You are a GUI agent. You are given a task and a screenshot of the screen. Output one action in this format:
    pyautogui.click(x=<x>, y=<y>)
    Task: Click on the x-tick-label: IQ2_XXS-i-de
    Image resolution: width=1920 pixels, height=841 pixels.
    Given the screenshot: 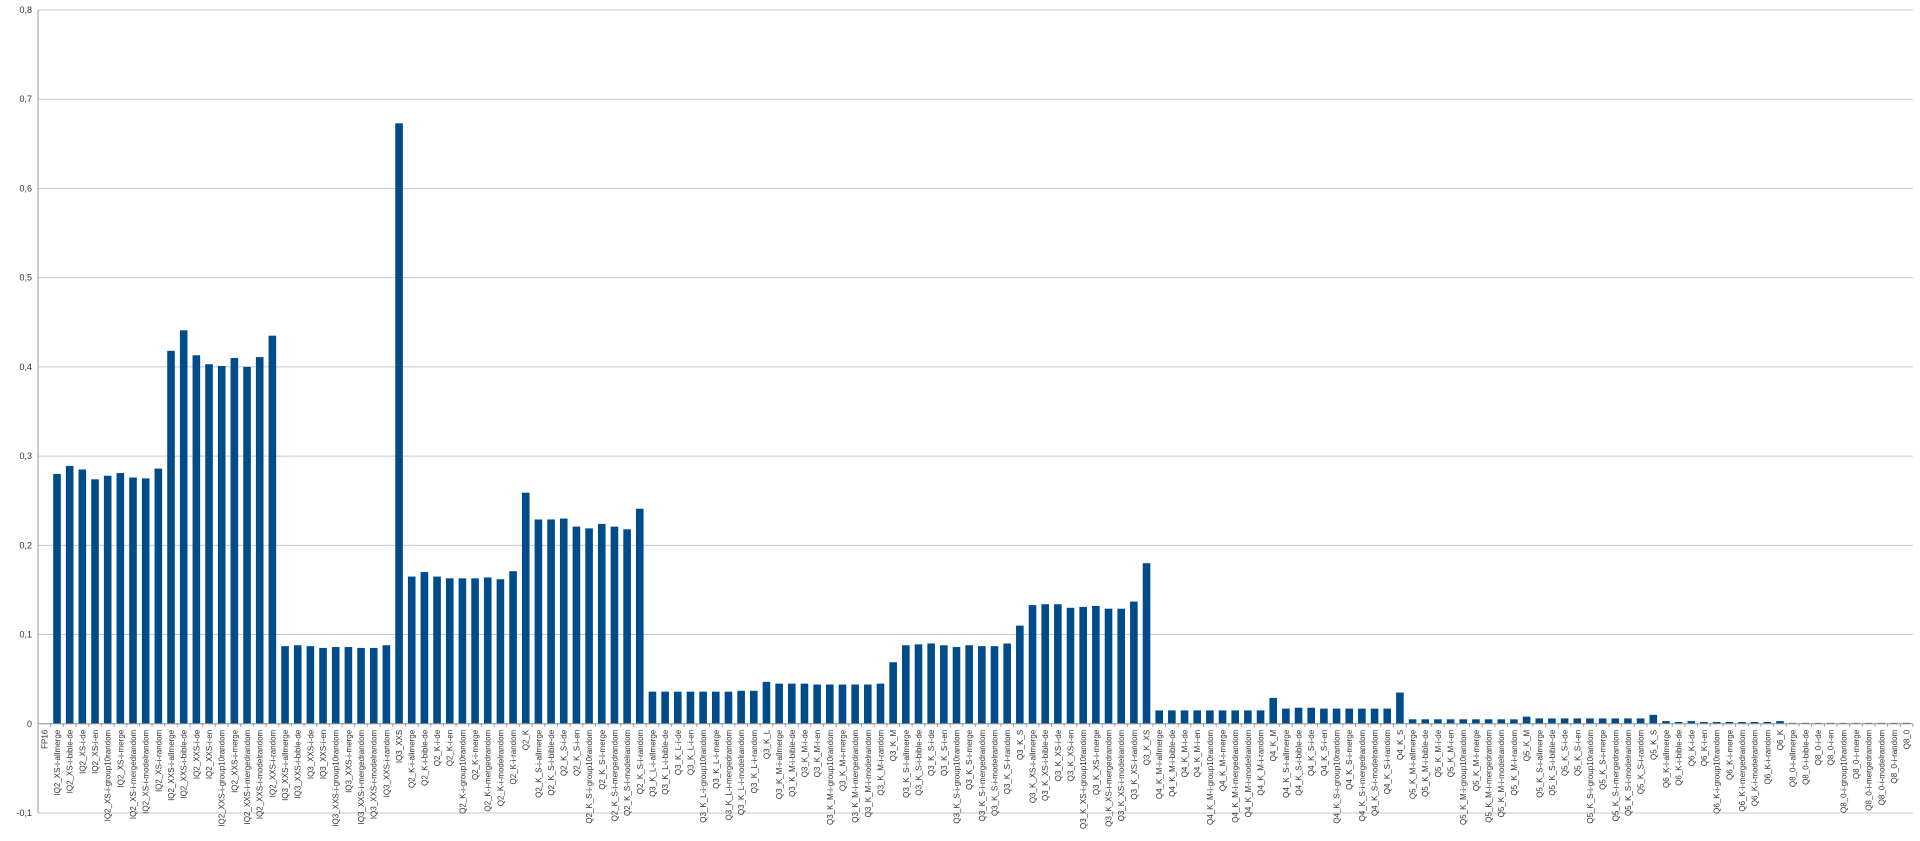 What is the action you would take?
    pyautogui.click(x=196, y=754)
    